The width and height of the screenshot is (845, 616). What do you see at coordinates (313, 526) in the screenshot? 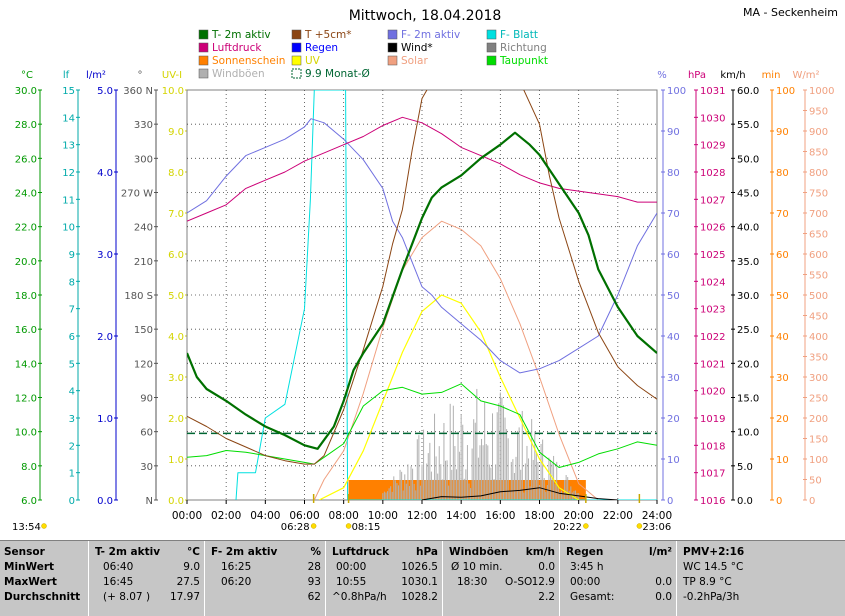
I see `sunrise-marker-sun-icon` at bounding box center [313, 526].